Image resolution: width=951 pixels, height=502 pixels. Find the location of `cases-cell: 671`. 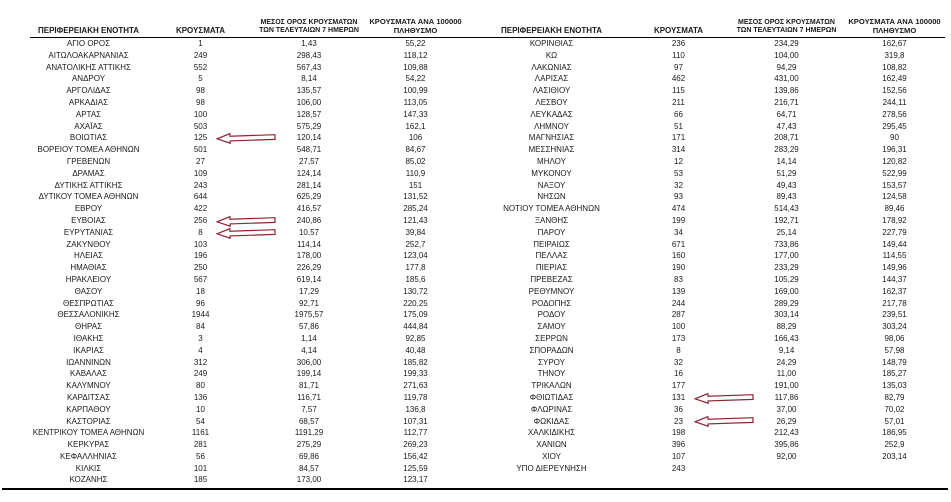

cases-cell: 671 is located at coordinates (678, 244).